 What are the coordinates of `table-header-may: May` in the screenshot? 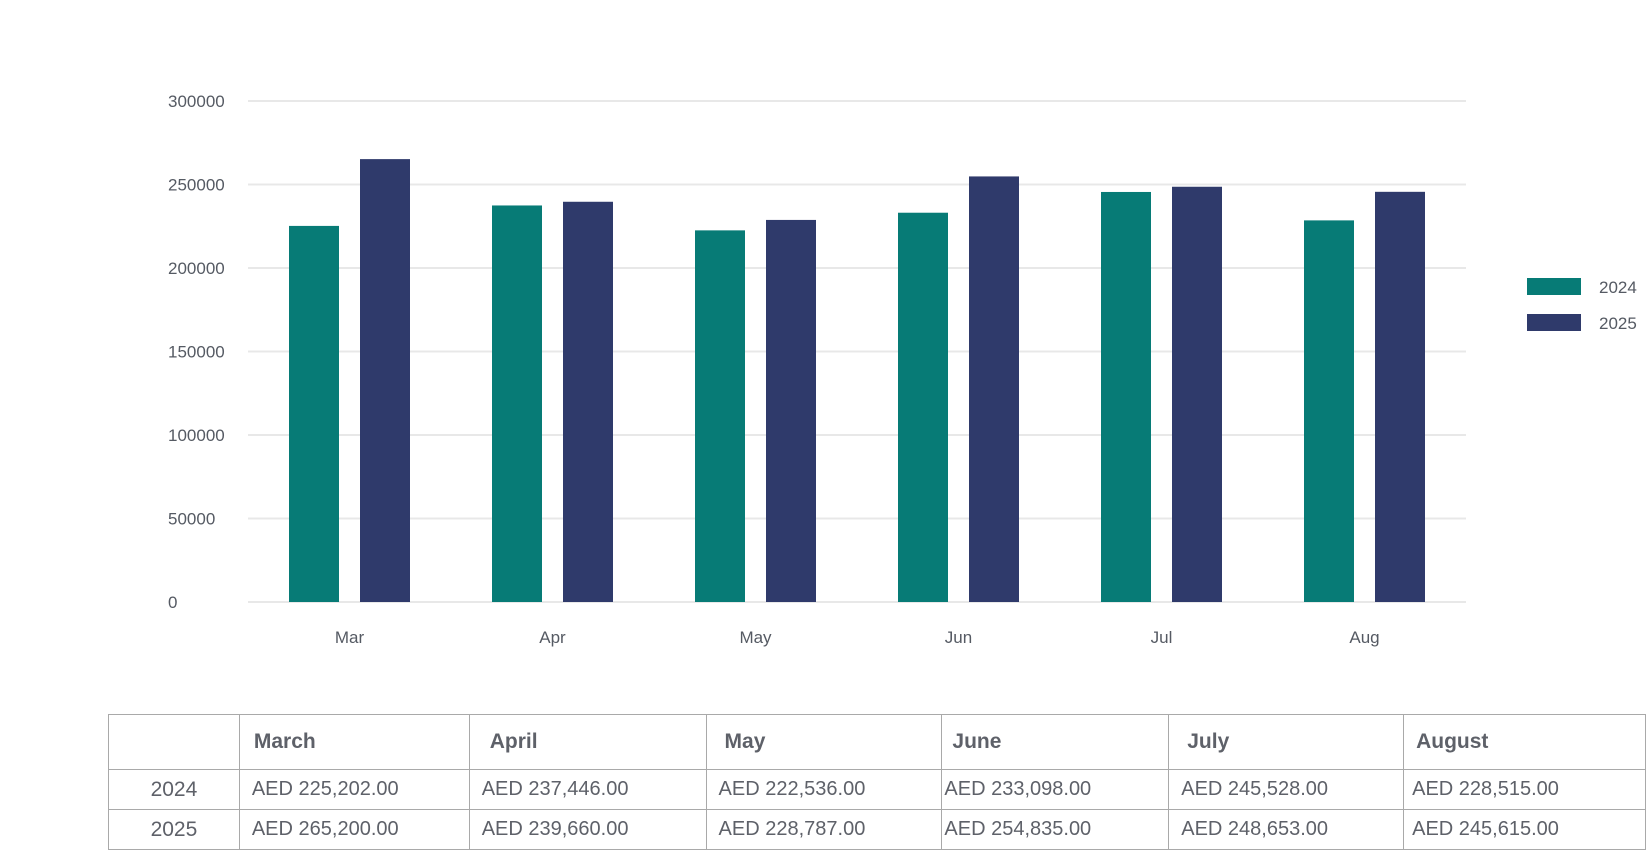 It's located at (824, 742).